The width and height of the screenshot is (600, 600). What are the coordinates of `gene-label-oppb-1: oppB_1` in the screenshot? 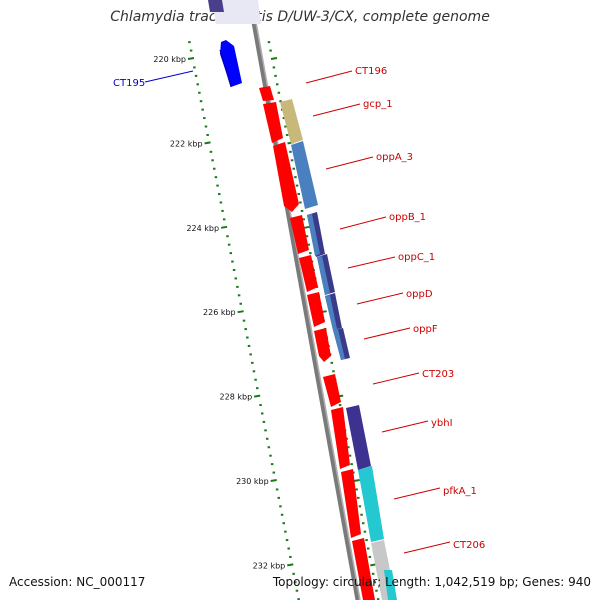 It's located at (407, 217).